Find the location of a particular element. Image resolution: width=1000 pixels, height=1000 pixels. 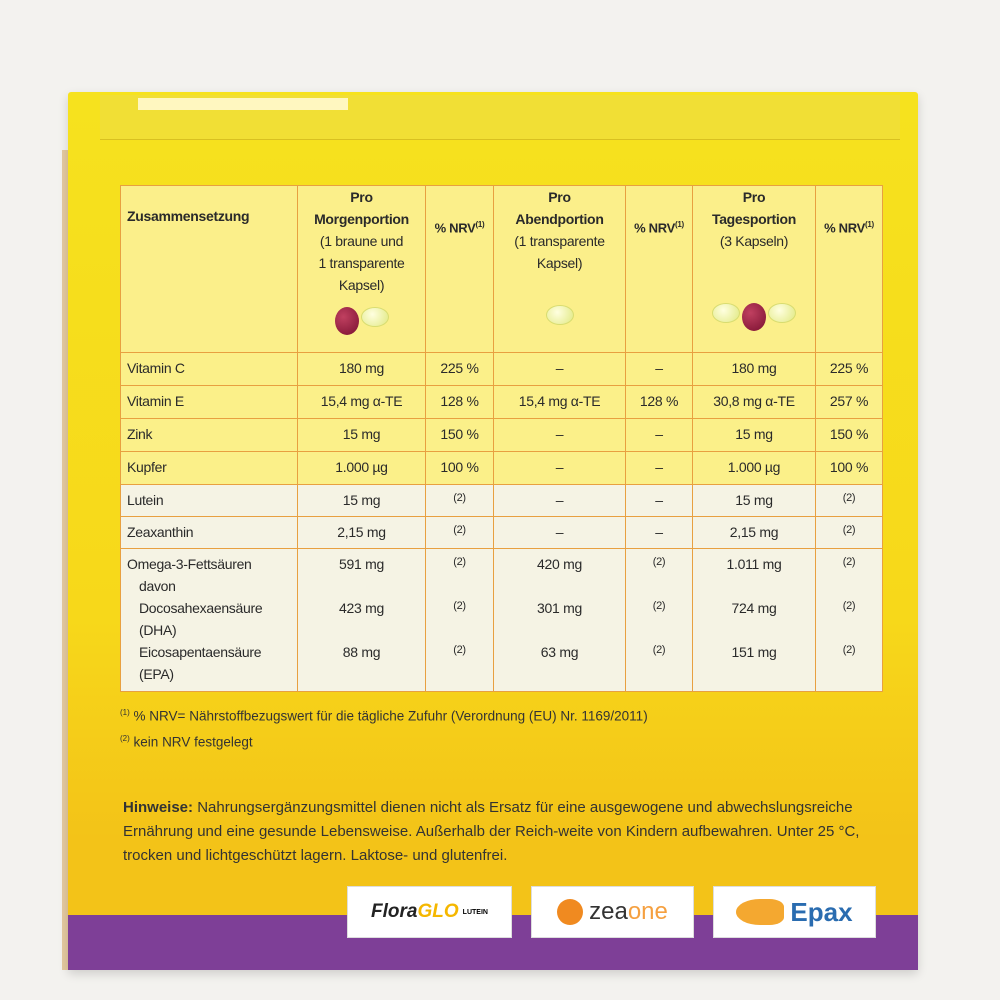

header-day: Pro Tagesportion (3 Kapseln) is located at coordinates (754, 269).